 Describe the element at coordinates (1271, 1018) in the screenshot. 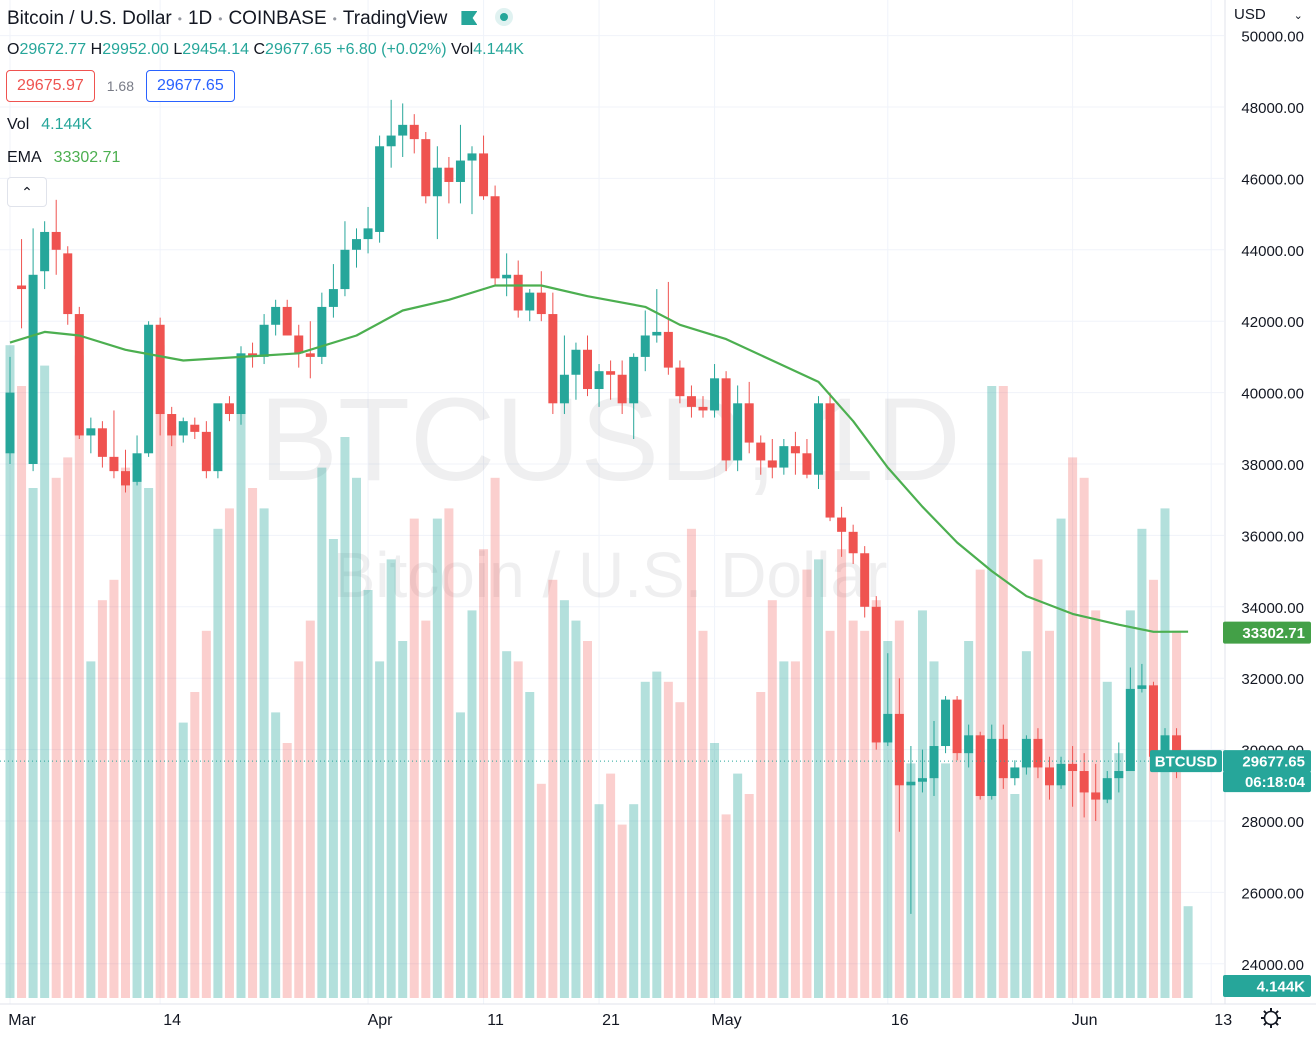

I see `gear-icon` at that location.